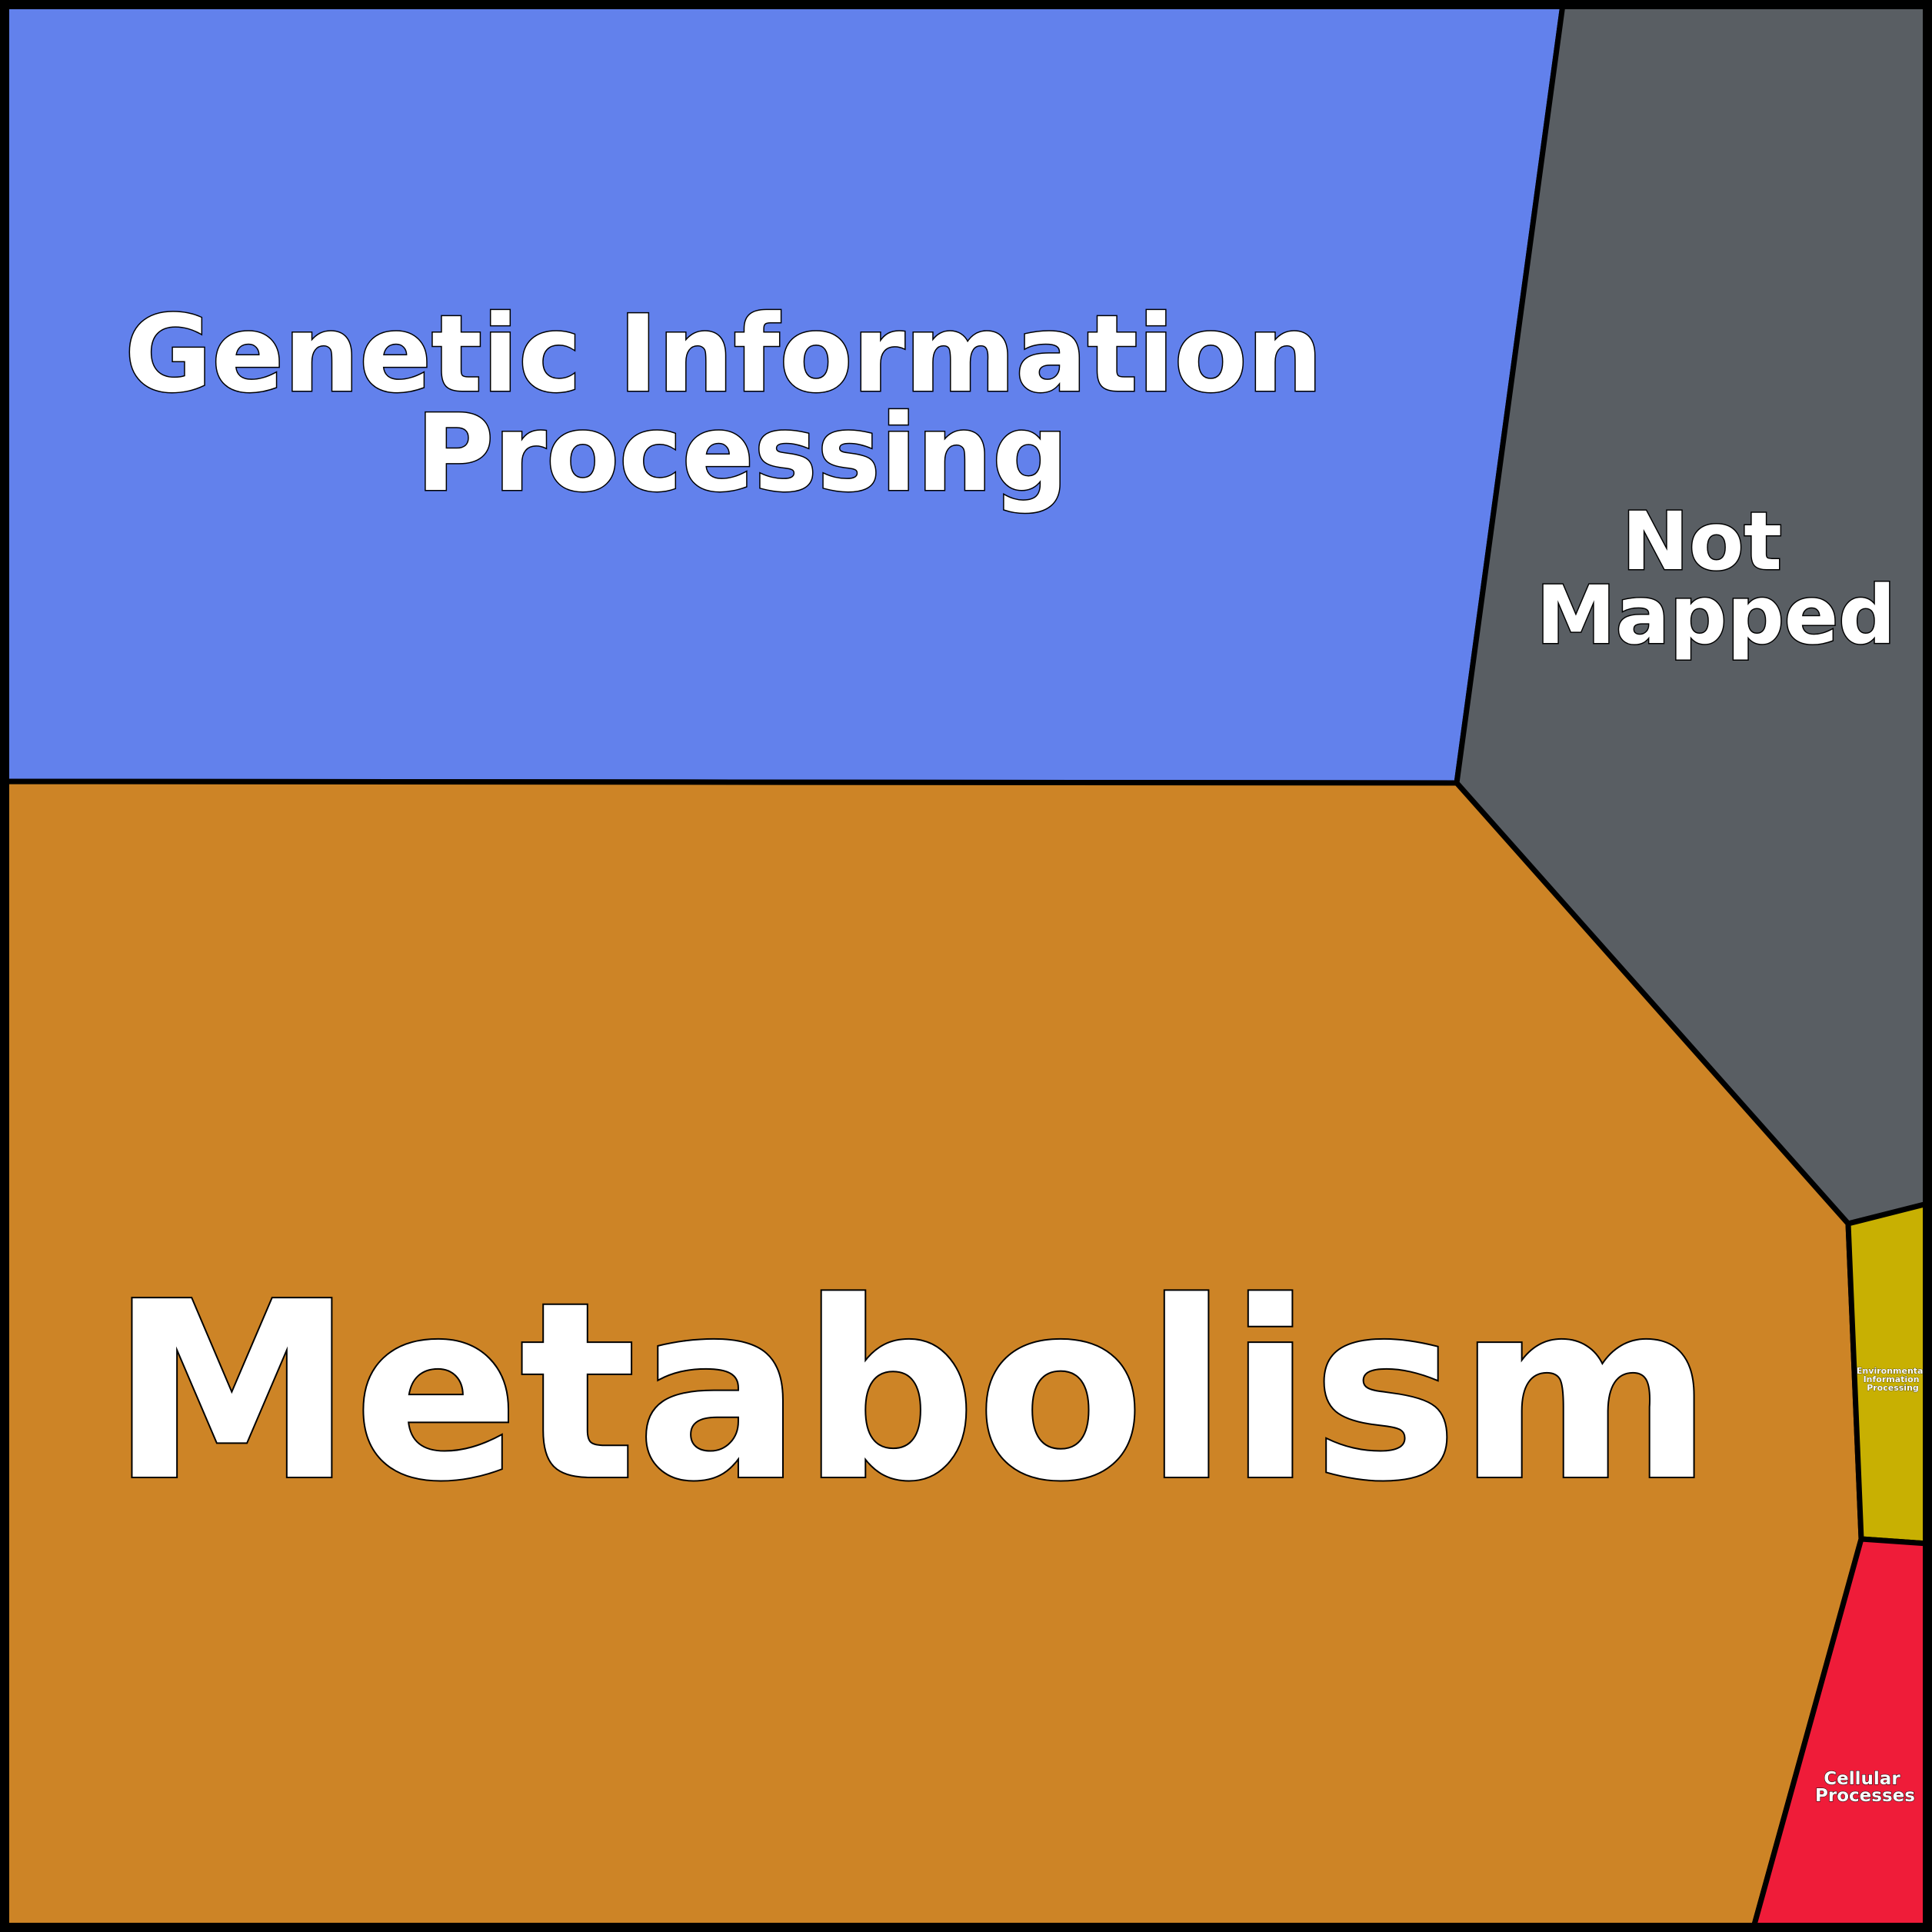 This screenshot has width=1932, height=1932. What do you see at coordinates (742, 403) in the screenshot?
I see `genetic-information-processing-label: Genetic Information Processing` at bounding box center [742, 403].